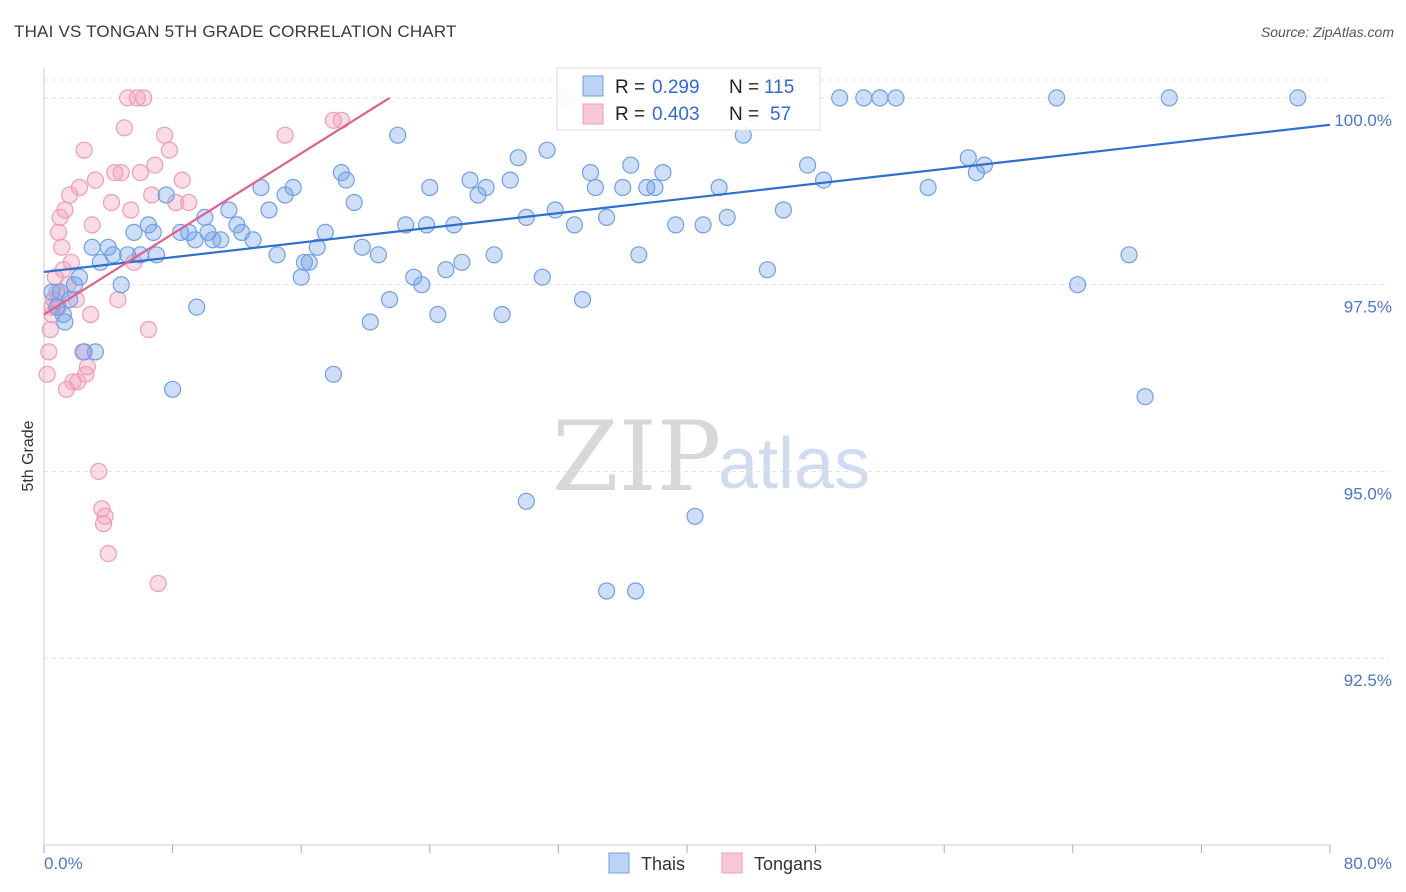  What do you see at coordinates (779, 87) in the screenshot?
I see `thai-n-value: 115` at bounding box center [779, 87].